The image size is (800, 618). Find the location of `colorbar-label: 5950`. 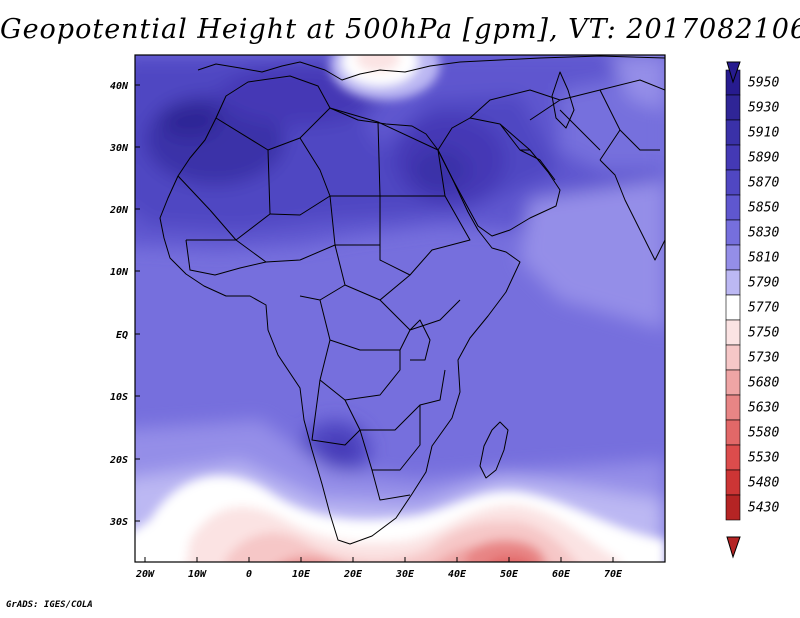

colorbar-label: 5950 is located at coordinates (763, 83).